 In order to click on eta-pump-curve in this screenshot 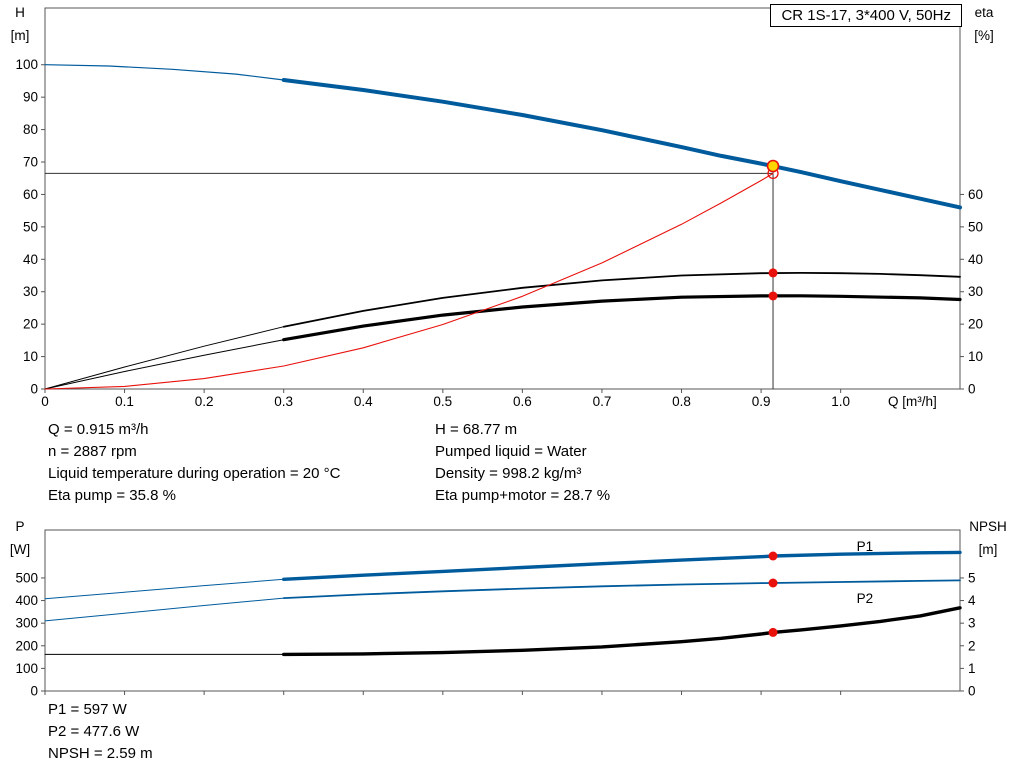, I will do `click(621, 299)`.